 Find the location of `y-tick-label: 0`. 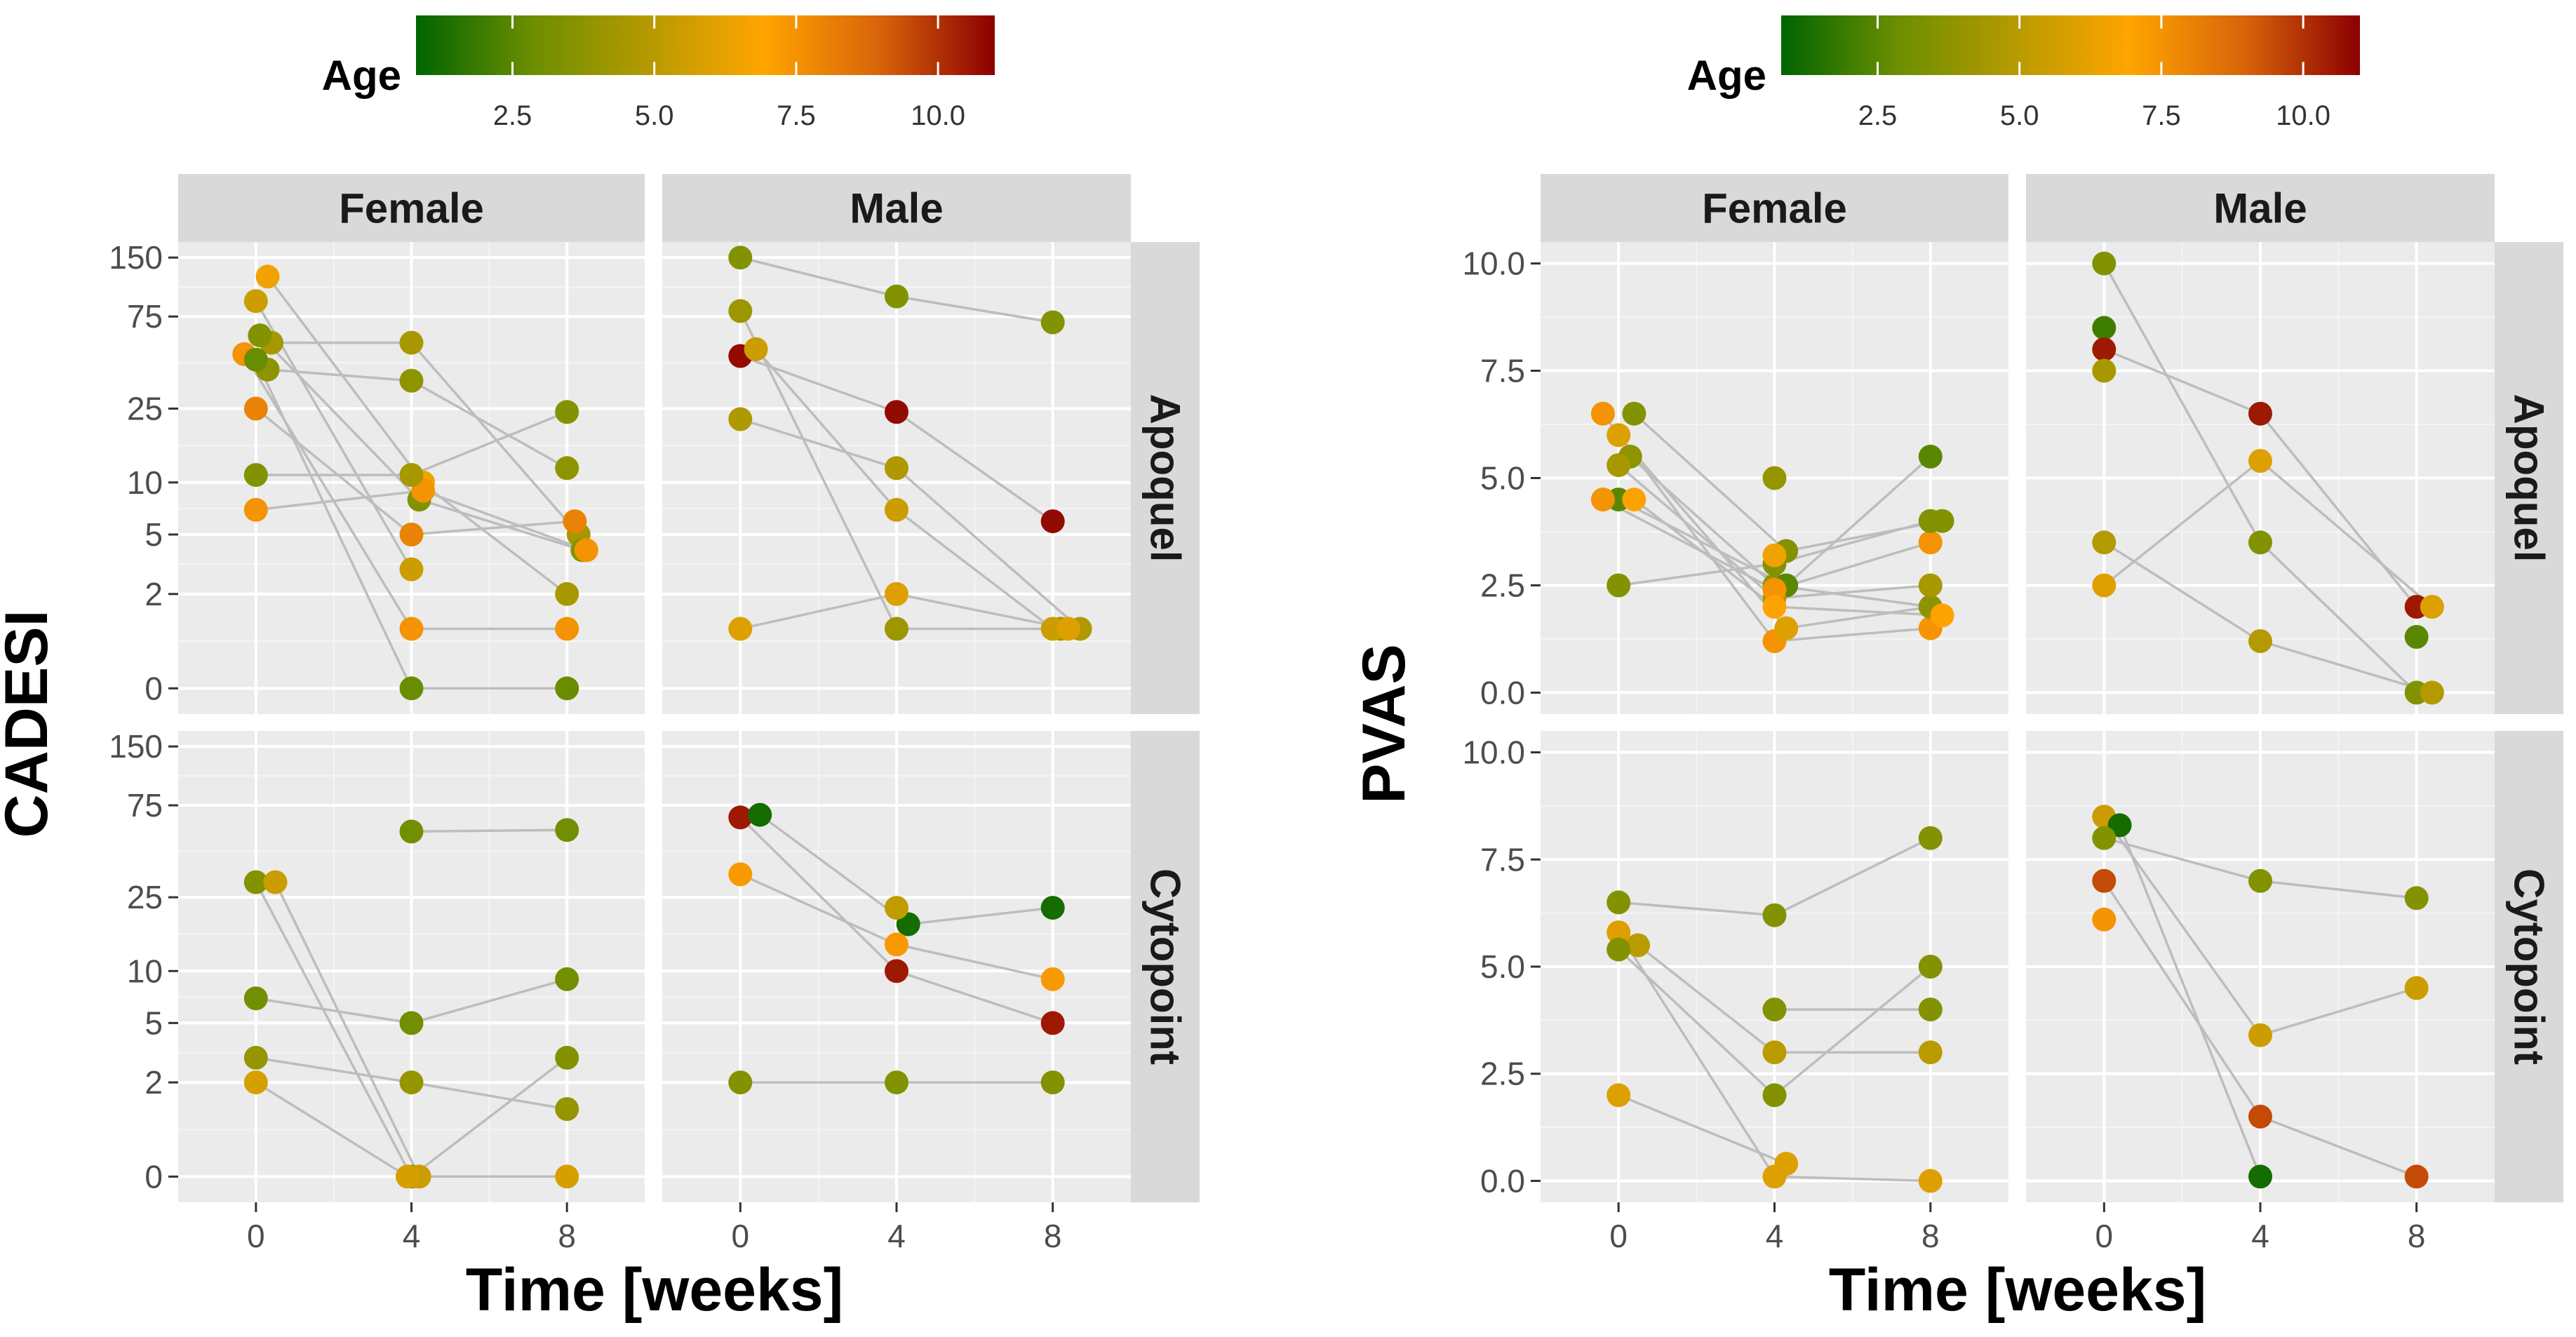

y-tick-label: 0 is located at coordinates (154, 688).